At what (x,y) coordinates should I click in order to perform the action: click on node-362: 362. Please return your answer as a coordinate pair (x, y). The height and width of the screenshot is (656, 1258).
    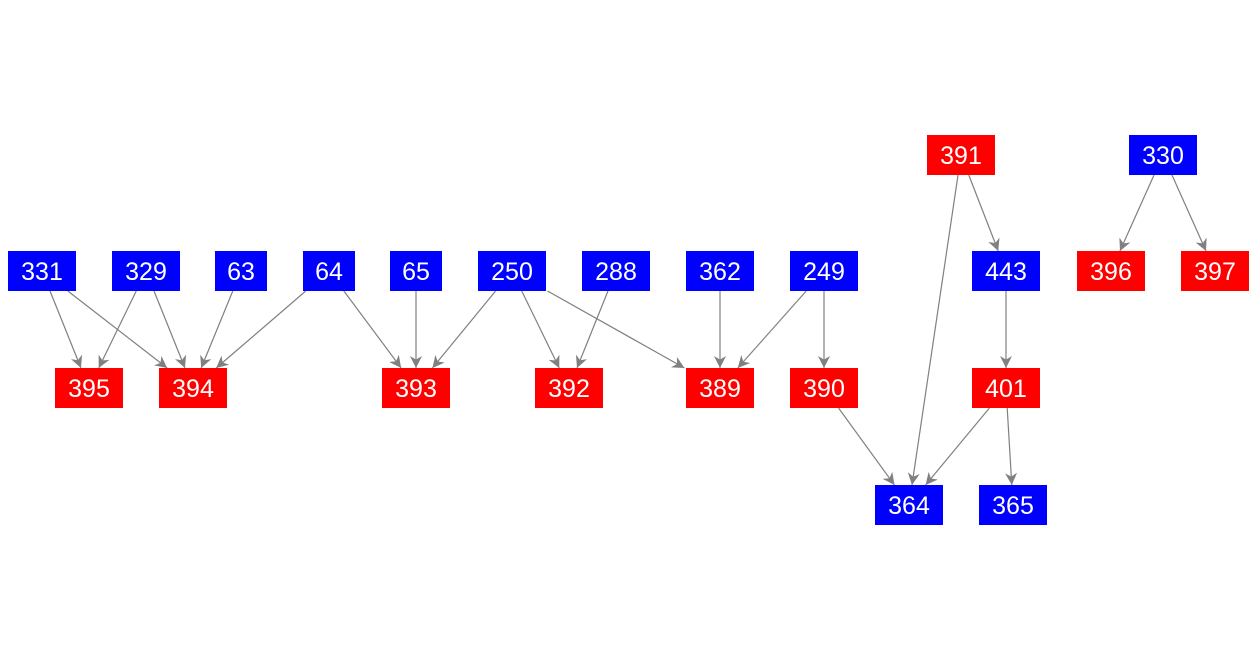
    Looking at the image, I should click on (720, 271).